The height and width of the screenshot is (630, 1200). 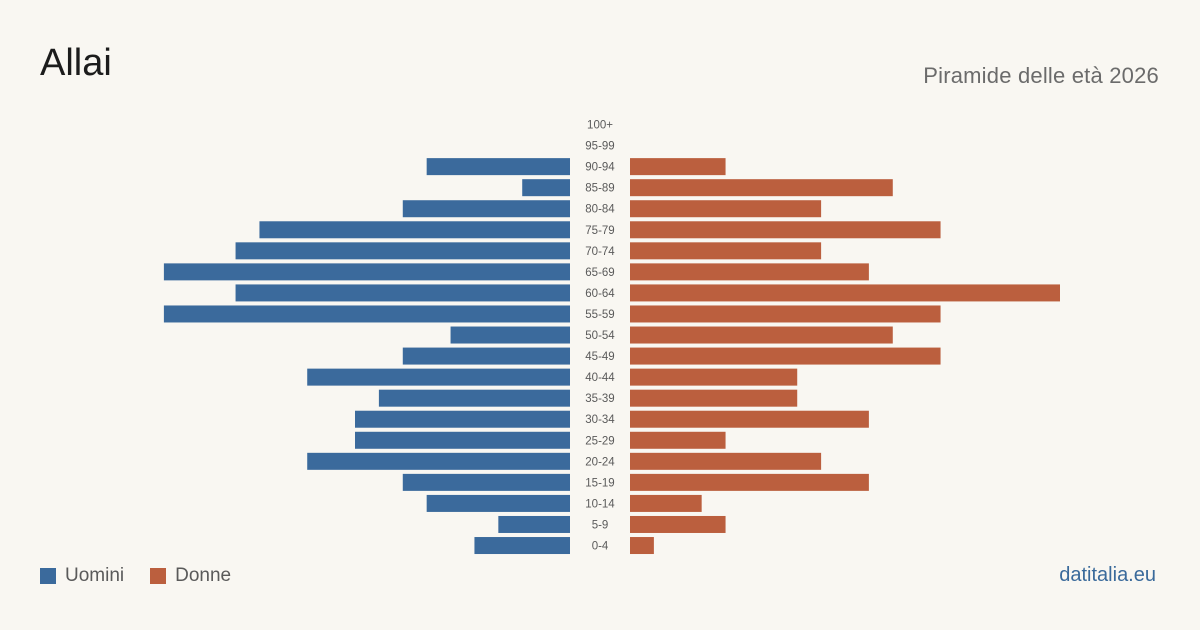 What do you see at coordinates (599, 147) in the screenshot?
I see `age-label-95-99: 95-99` at bounding box center [599, 147].